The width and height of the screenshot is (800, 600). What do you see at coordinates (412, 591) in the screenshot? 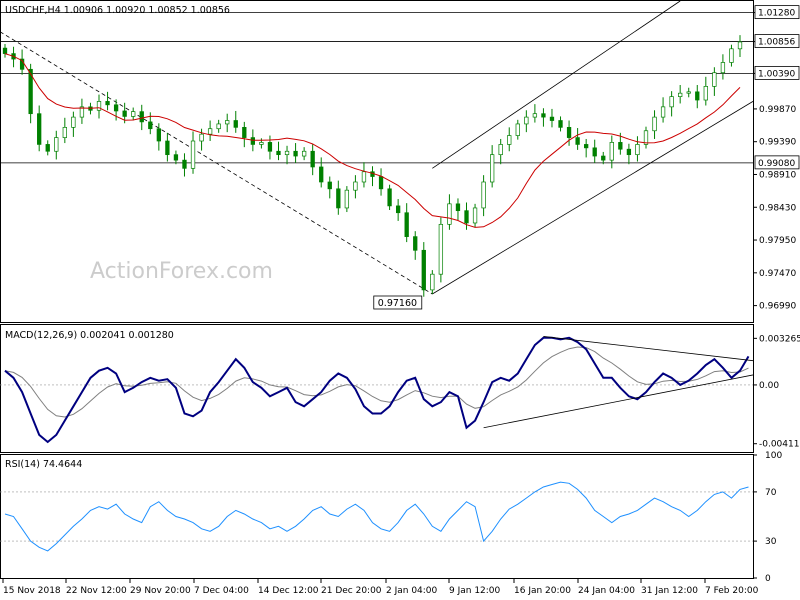
I see `x-tick-label: 2 Jan 04:00` at bounding box center [412, 591].